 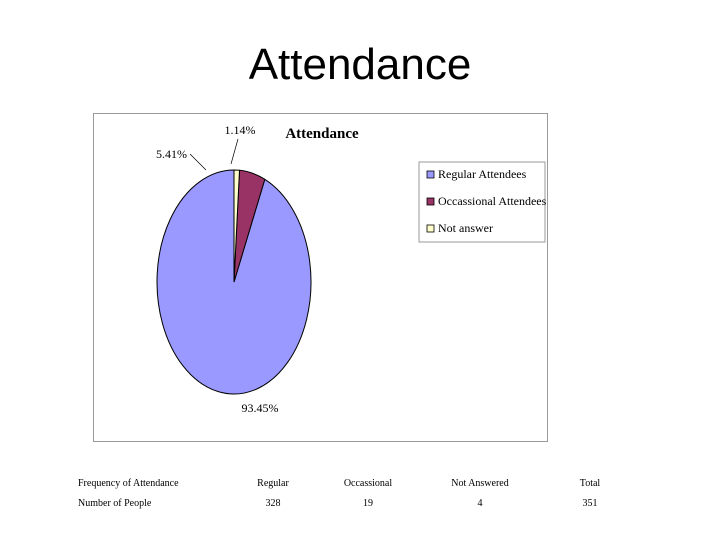 What do you see at coordinates (480, 503) in the screenshot?
I see `table-cell: 4` at bounding box center [480, 503].